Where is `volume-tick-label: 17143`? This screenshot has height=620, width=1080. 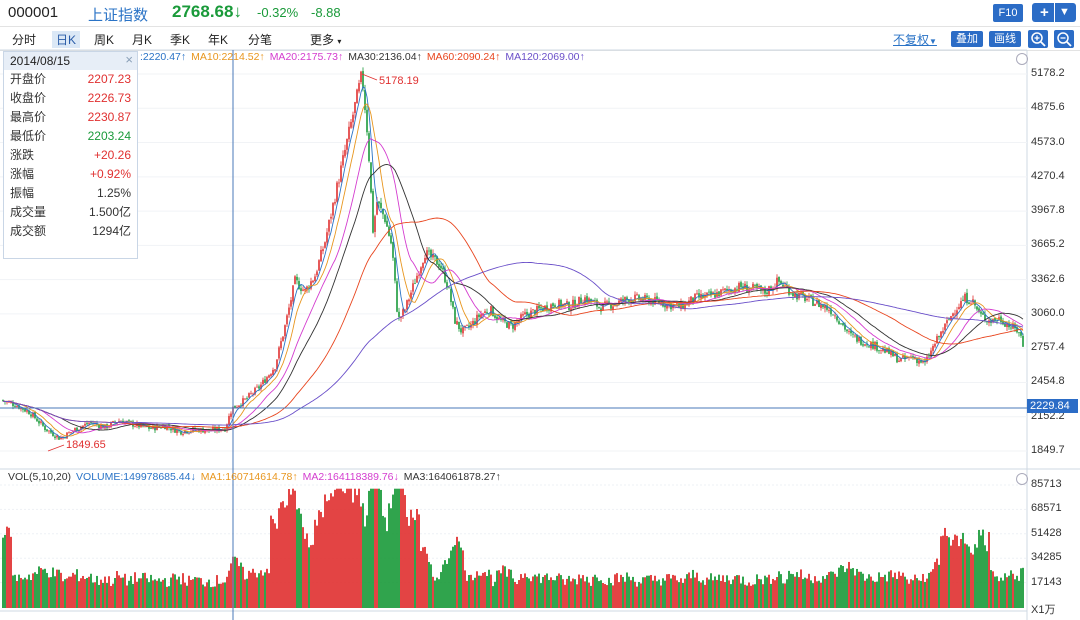
volume-tick-label: 17143 is located at coordinates (1046, 581).